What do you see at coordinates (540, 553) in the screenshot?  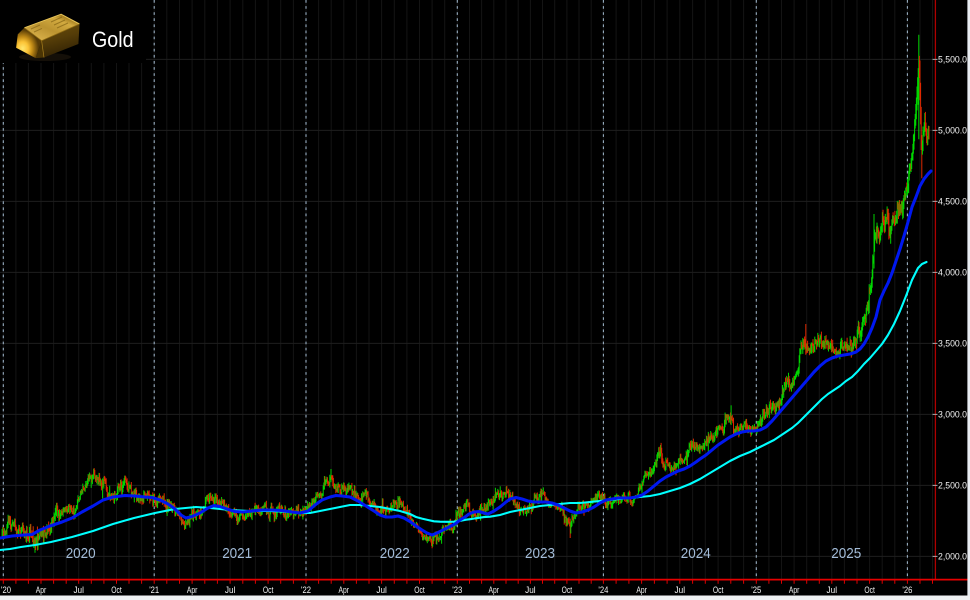 I see `svg-text: 2023` at bounding box center [540, 553].